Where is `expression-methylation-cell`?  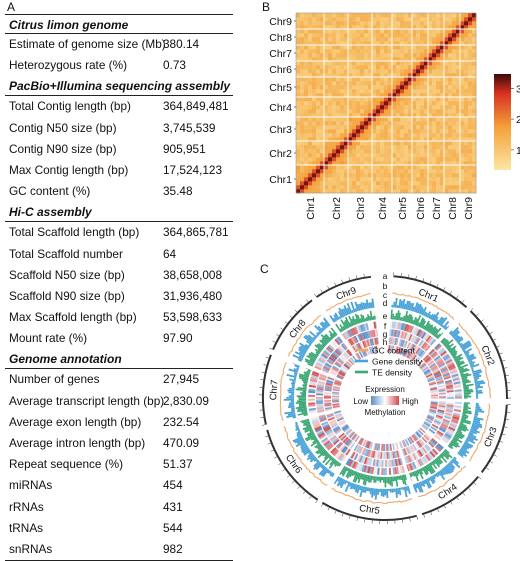 expression-methylation-cell is located at coordinates (384, 463).